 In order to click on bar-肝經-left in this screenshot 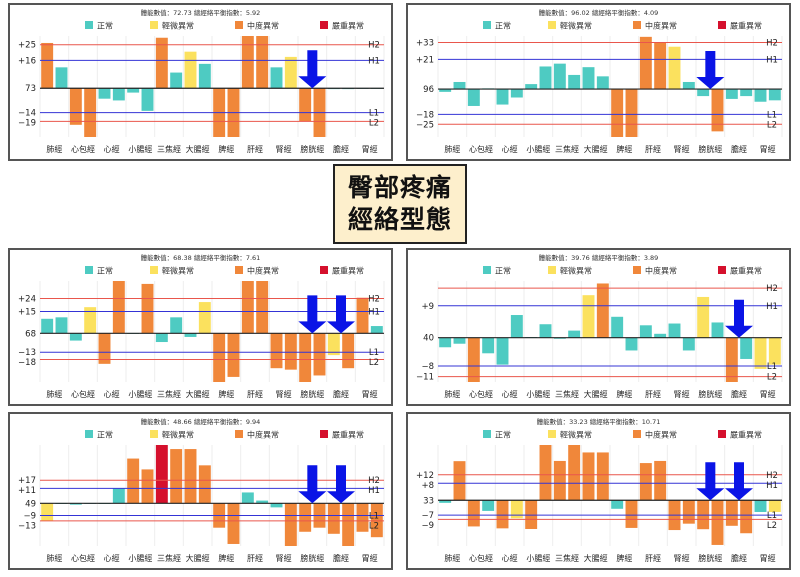, I will do `click(247, 498)`.